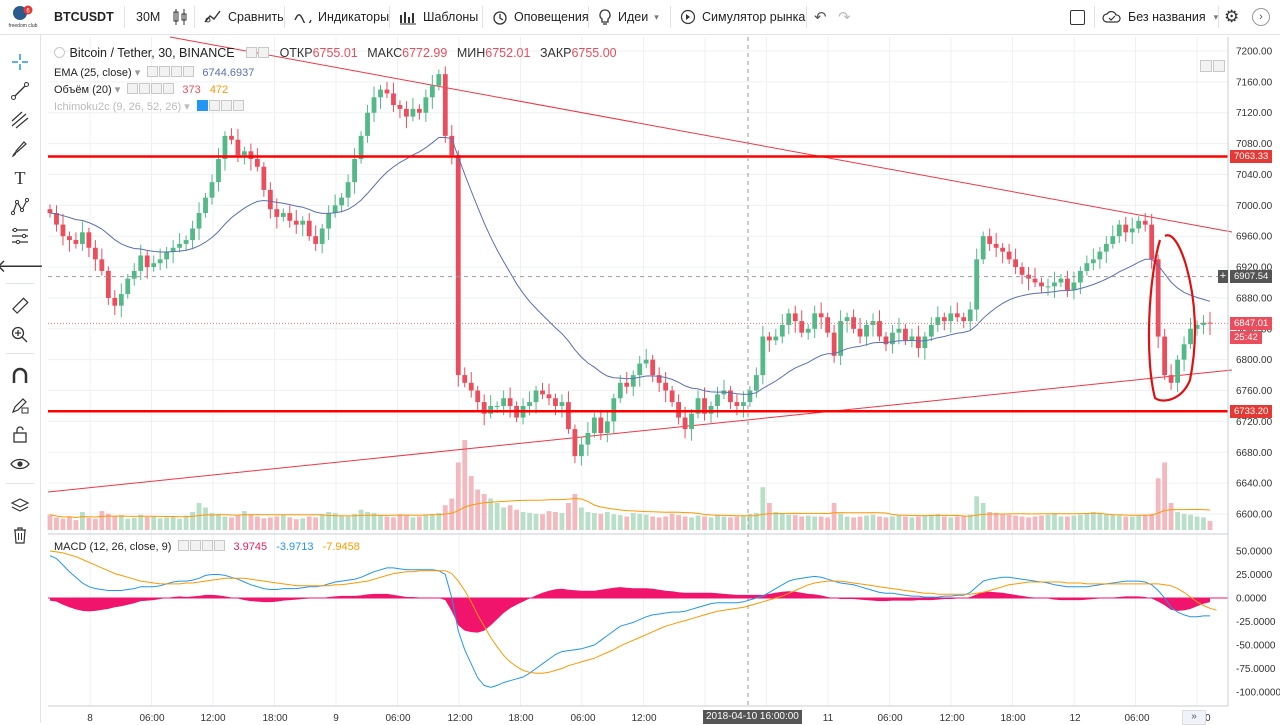 Image resolution: width=1280 pixels, height=725 pixels. Describe the element at coordinates (1206, 66) in the screenshot. I see `move-pane-up-icon` at that location.